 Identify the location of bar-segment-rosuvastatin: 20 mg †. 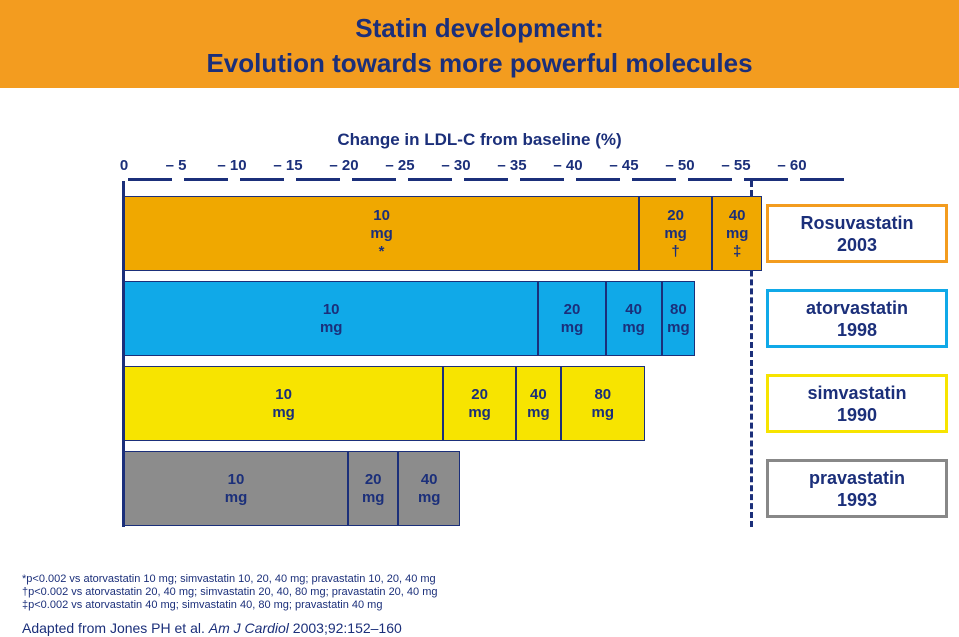
(675, 233).